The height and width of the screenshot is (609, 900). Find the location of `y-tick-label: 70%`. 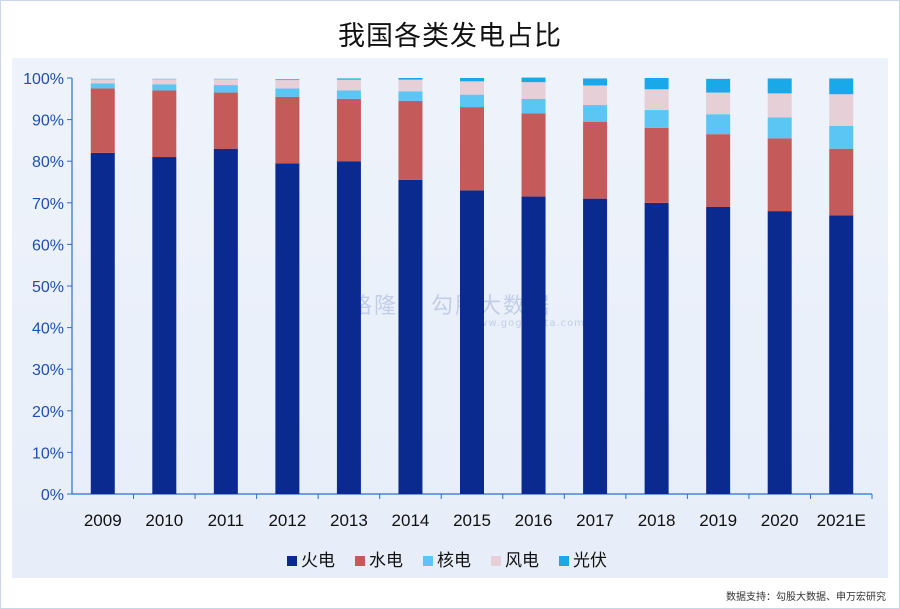

y-tick-label: 70% is located at coordinates (48, 204).